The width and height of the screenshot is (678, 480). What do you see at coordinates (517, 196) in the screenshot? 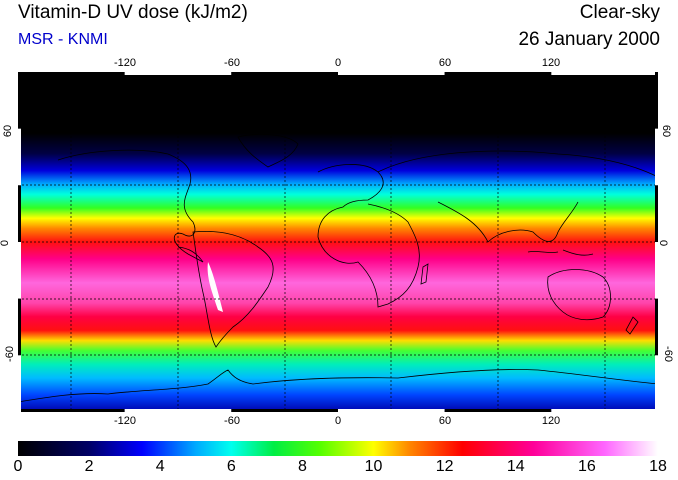
I see `asia-coast` at bounding box center [517, 196].